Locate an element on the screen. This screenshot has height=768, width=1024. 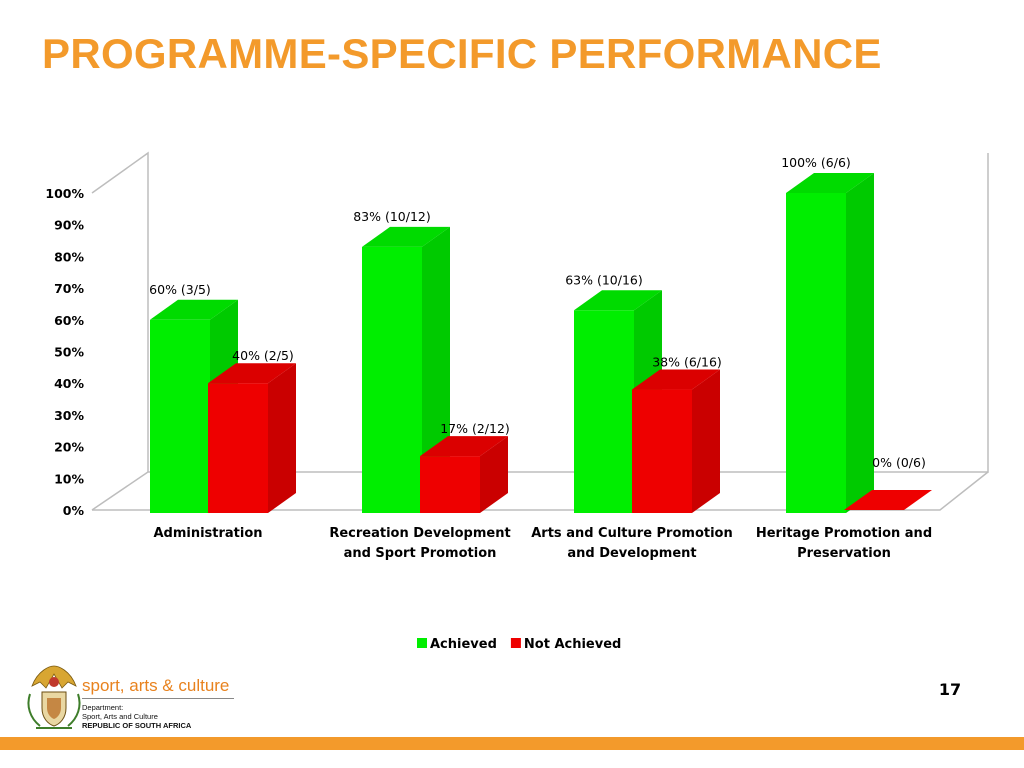
x-category-label: Heritage Promotion and is located at coordinates (844, 533).